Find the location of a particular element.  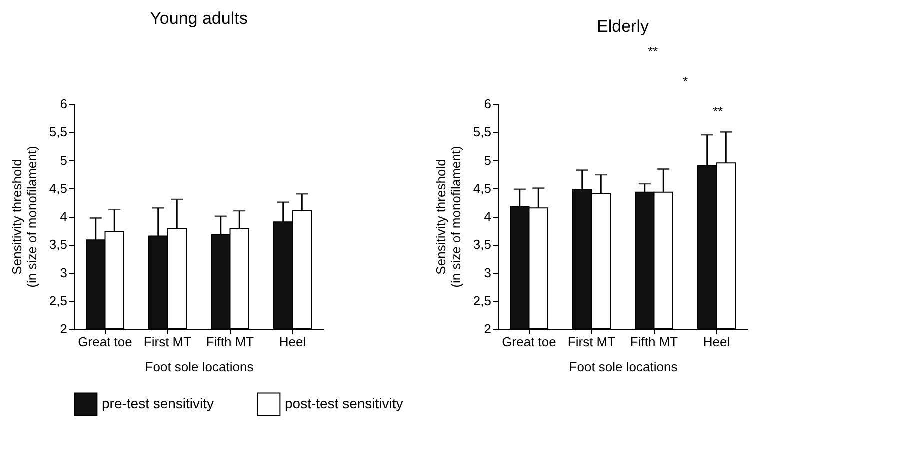

chart-title: Young adults is located at coordinates (199, 18).